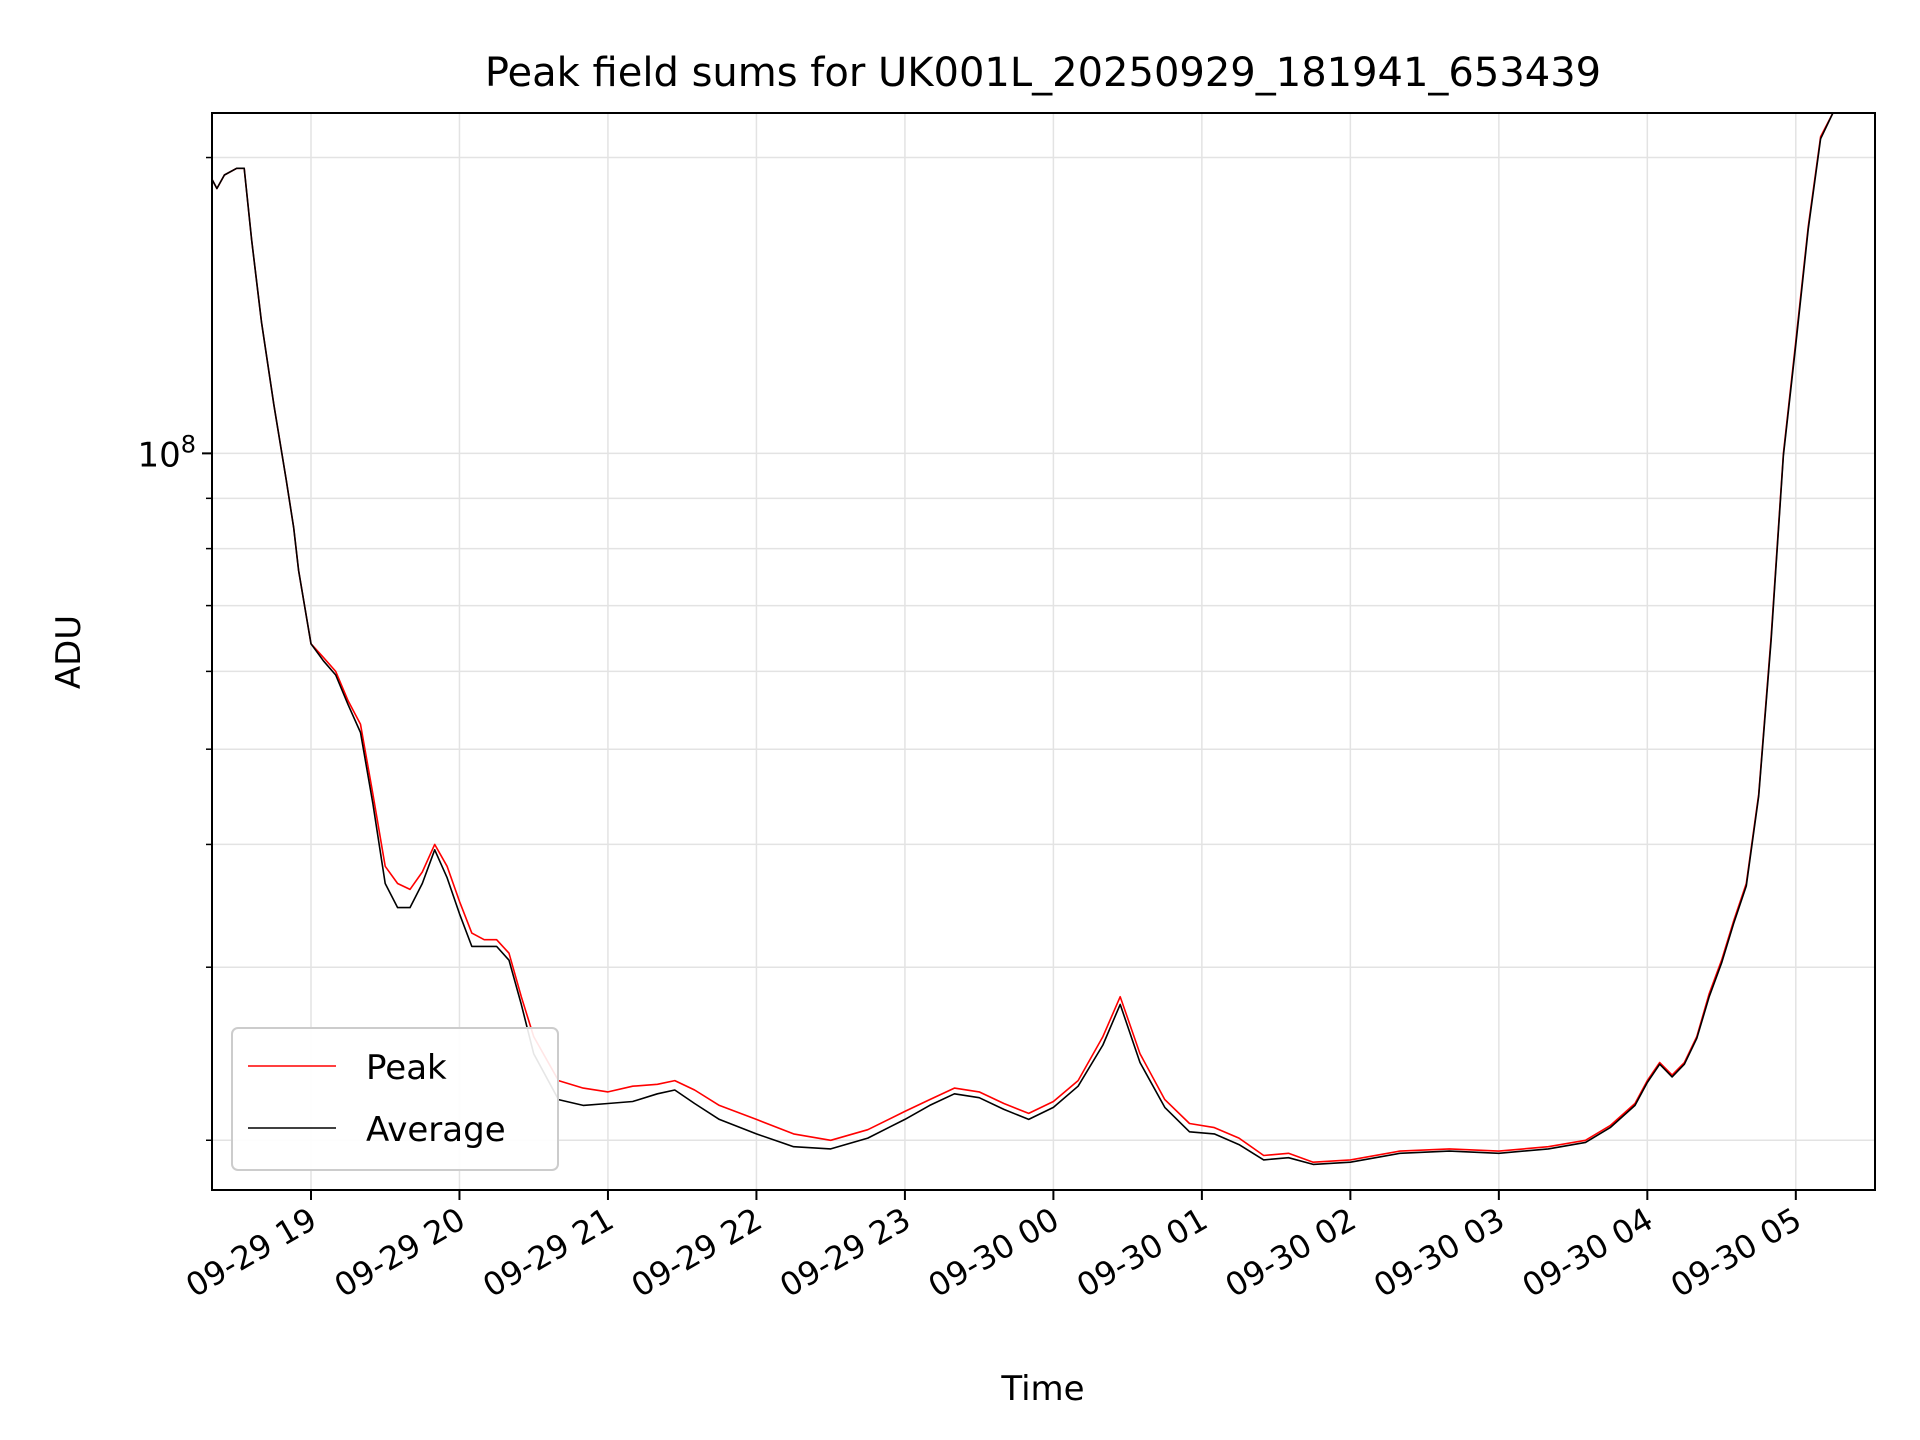  What do you see at coordinates (406, 1068) in the screenshot?
I see `legend-label-peak: Peak` at bounding box center [406, 1068].